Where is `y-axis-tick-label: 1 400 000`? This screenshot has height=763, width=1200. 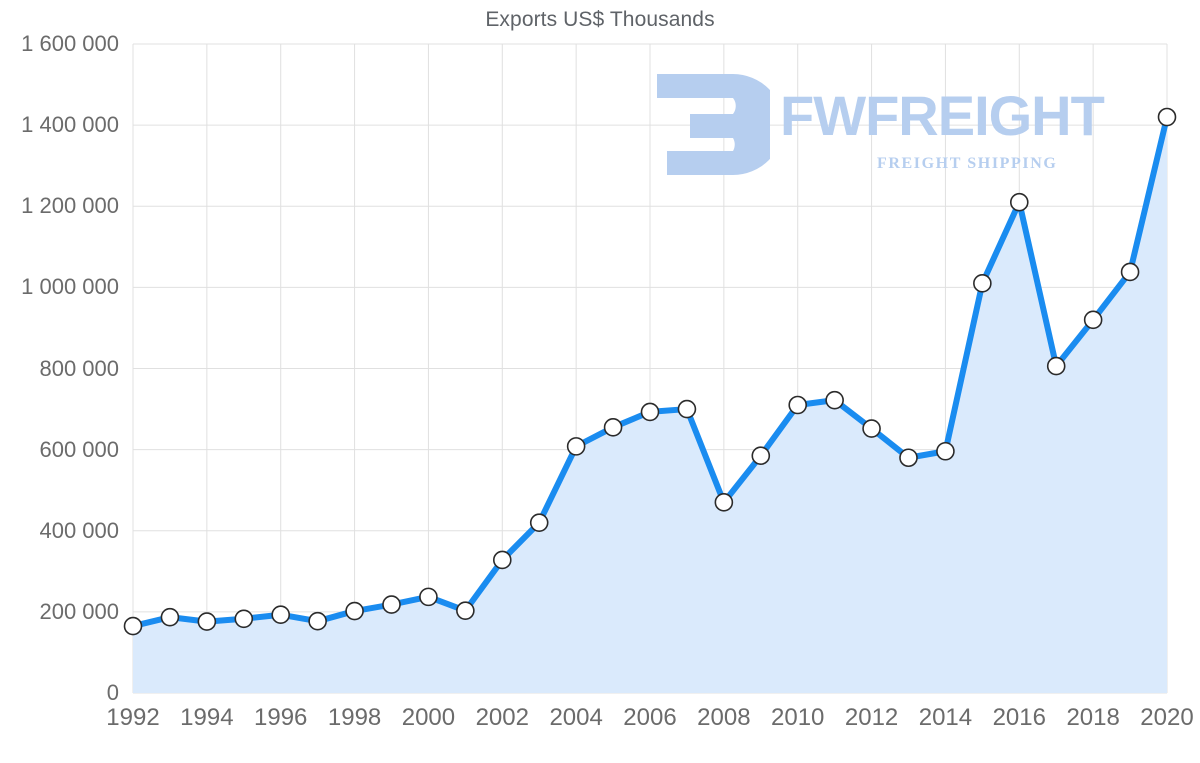
y-axis-tick-label: 1 400 000 is located at coordinates (70, 125).